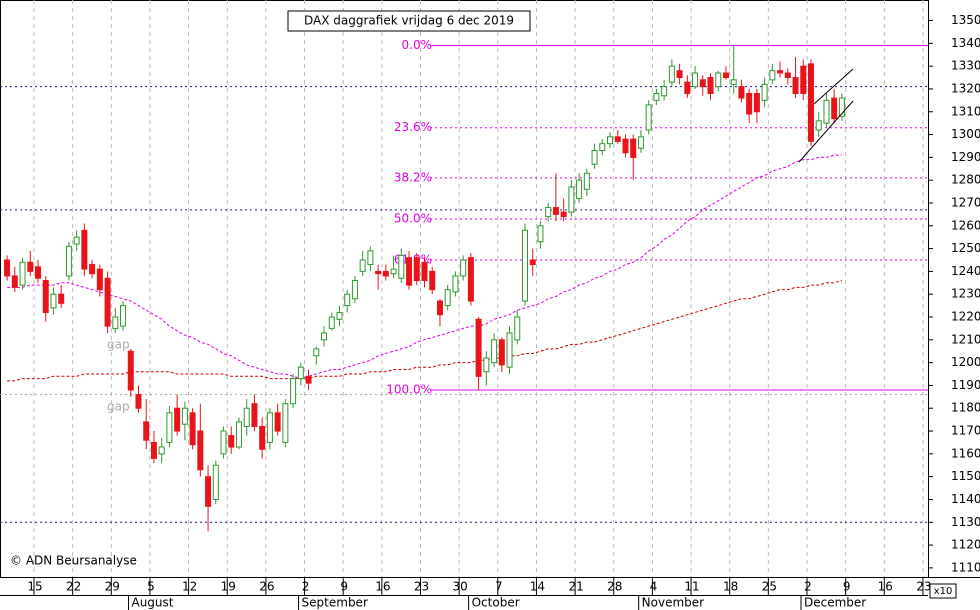 The width and height of the screenshot is (980, 610). Describe the element at coordinates (965, 134) in the screenshot. I see `y-tick-label: 1300` at that location.